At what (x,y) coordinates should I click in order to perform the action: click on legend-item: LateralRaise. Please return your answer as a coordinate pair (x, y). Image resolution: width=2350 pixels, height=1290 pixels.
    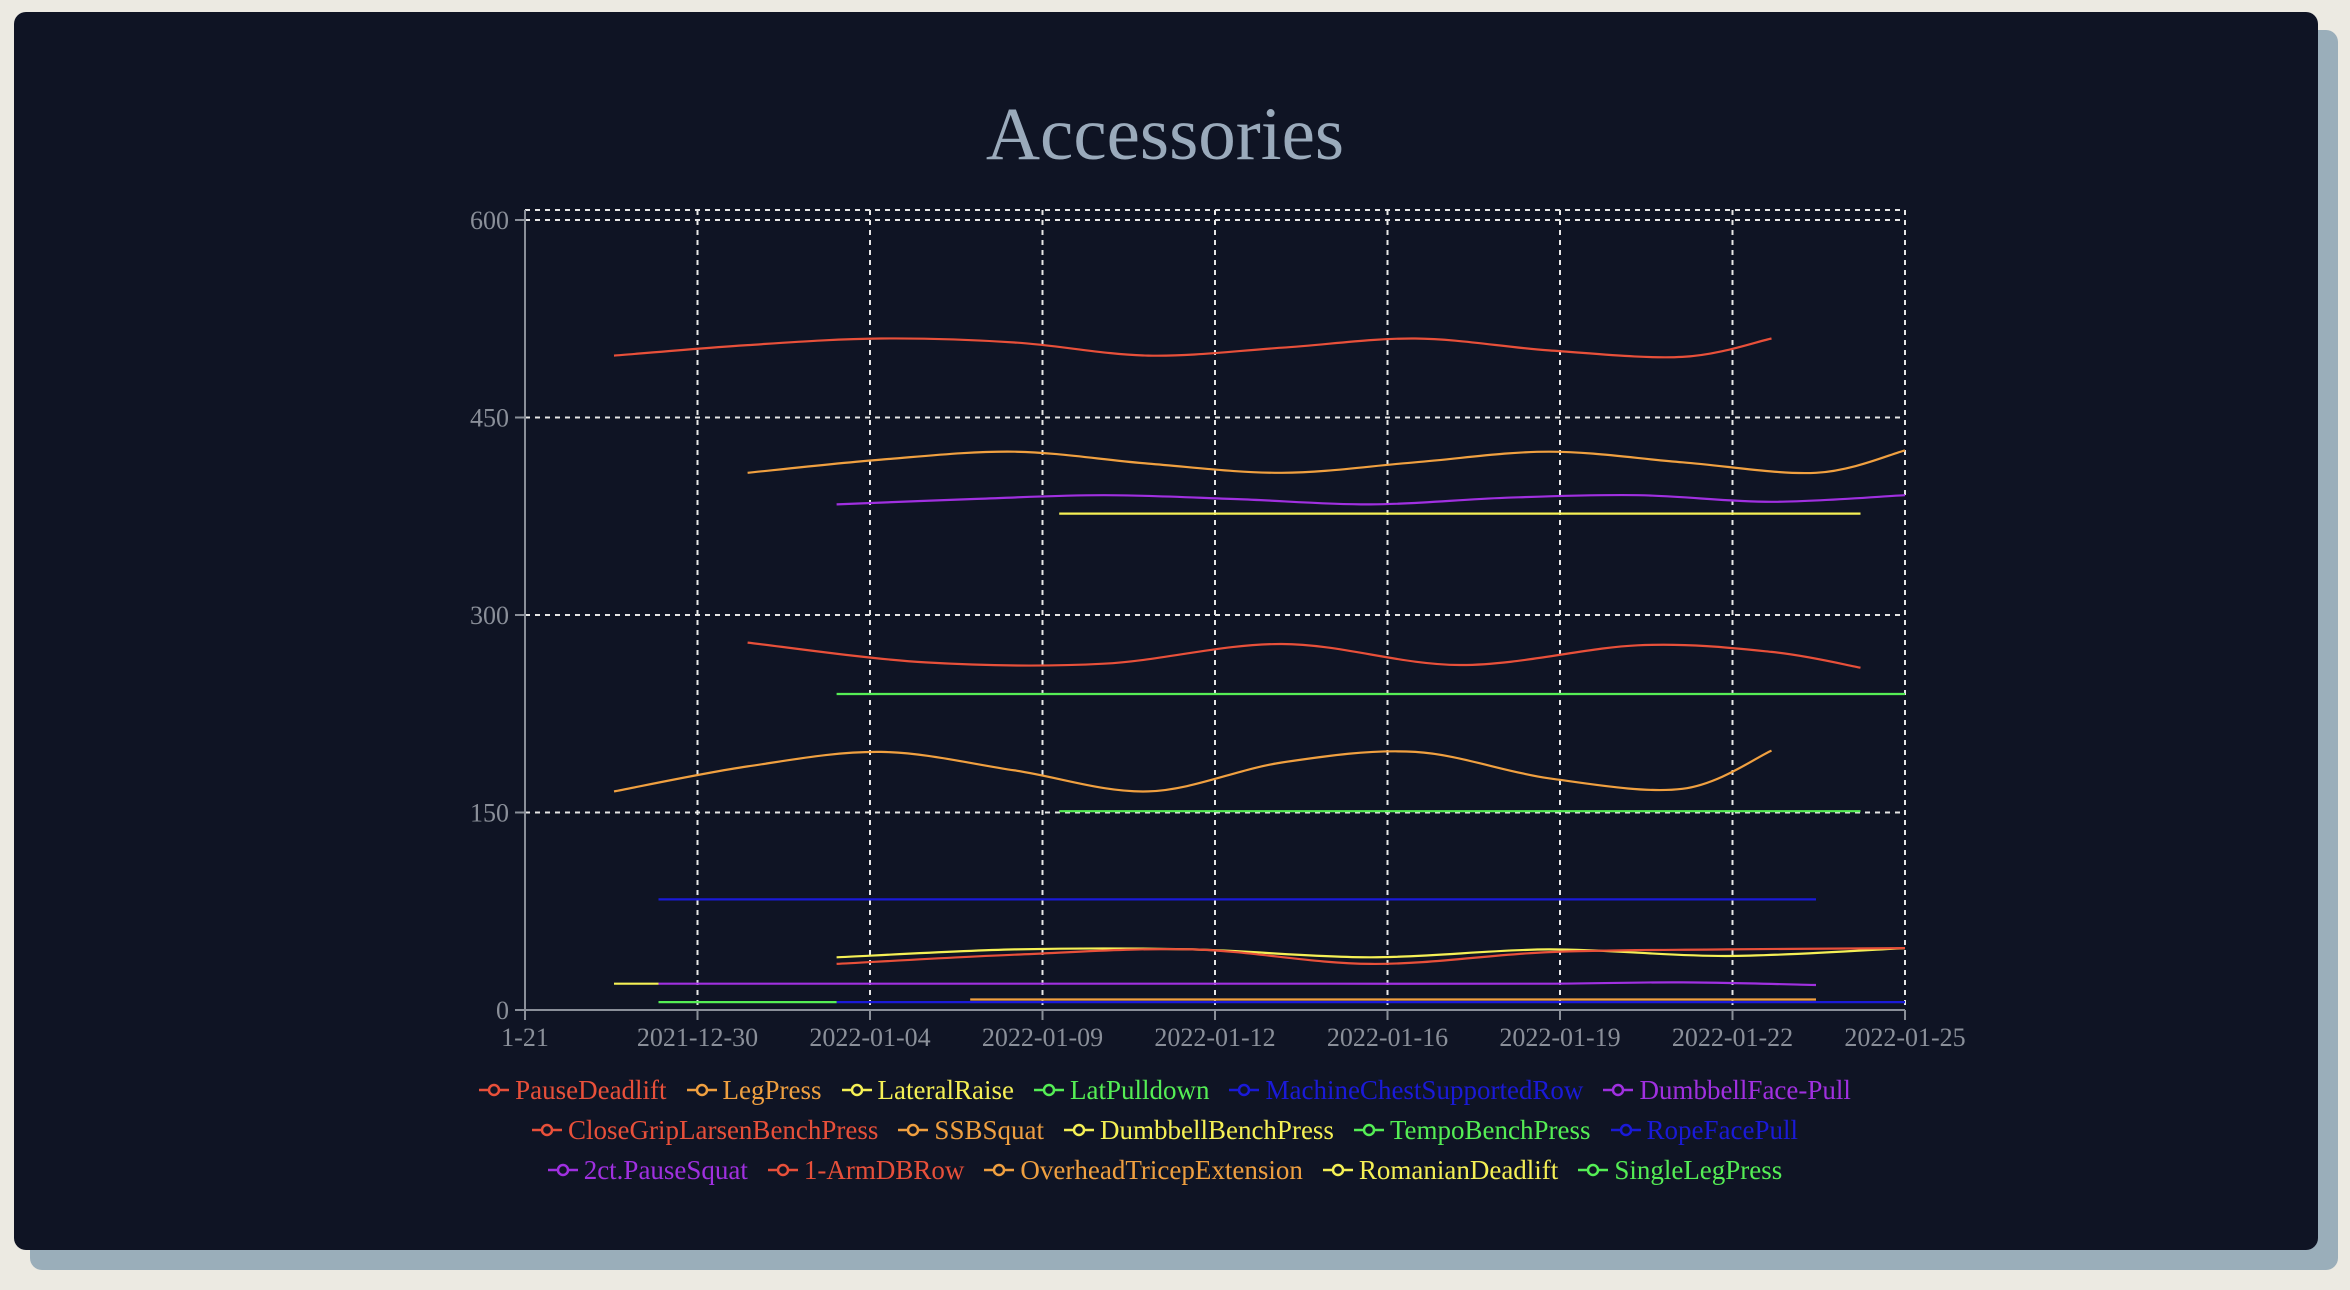
    Looking at the image, I should click on (927, 1090).